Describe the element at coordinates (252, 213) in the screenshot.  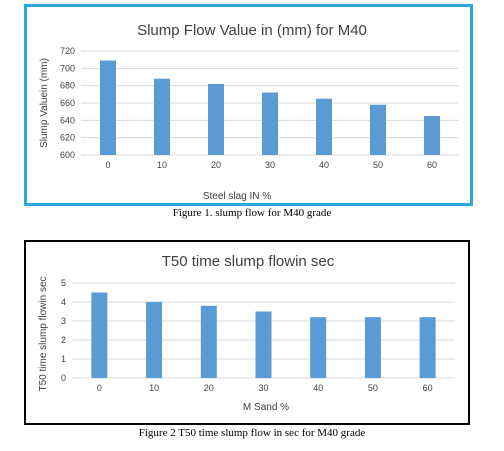
I see `figure-1-caption: Figure 1. slump flow for M40 grade` at that location.